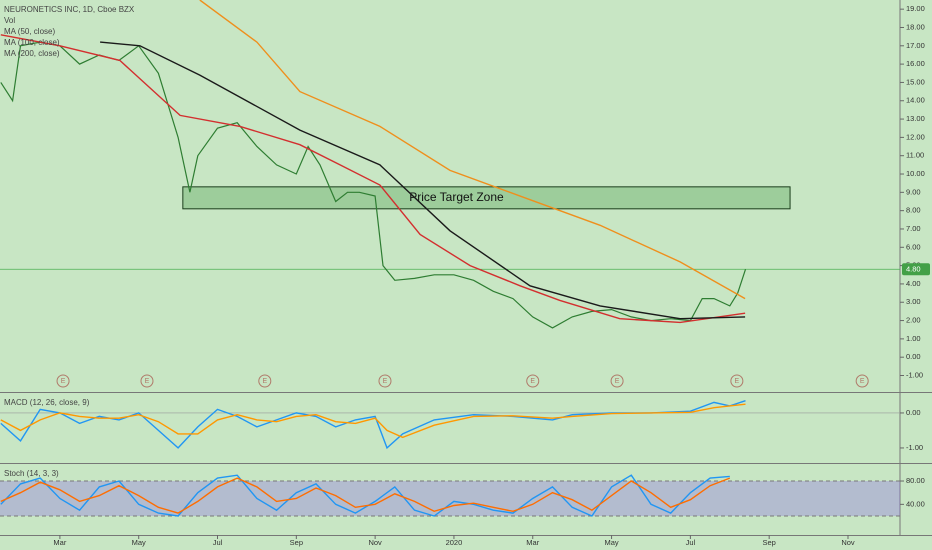 The height and width of the screenshot is (550, 932). I want to click on legend-entry: MA (50, close), so click(29, 31).